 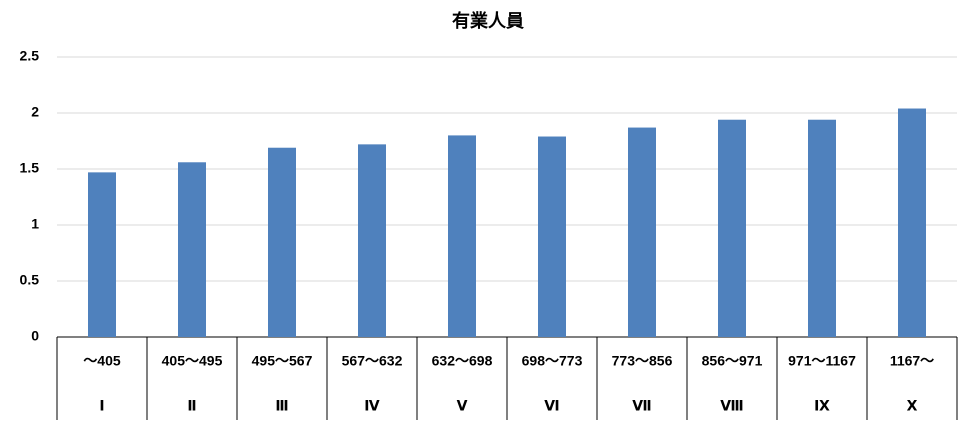 What do you see at coordinates (372, 406) in the screenshot?
I see `x-group-label: Ⅳ` at bounding box center [372, 406].